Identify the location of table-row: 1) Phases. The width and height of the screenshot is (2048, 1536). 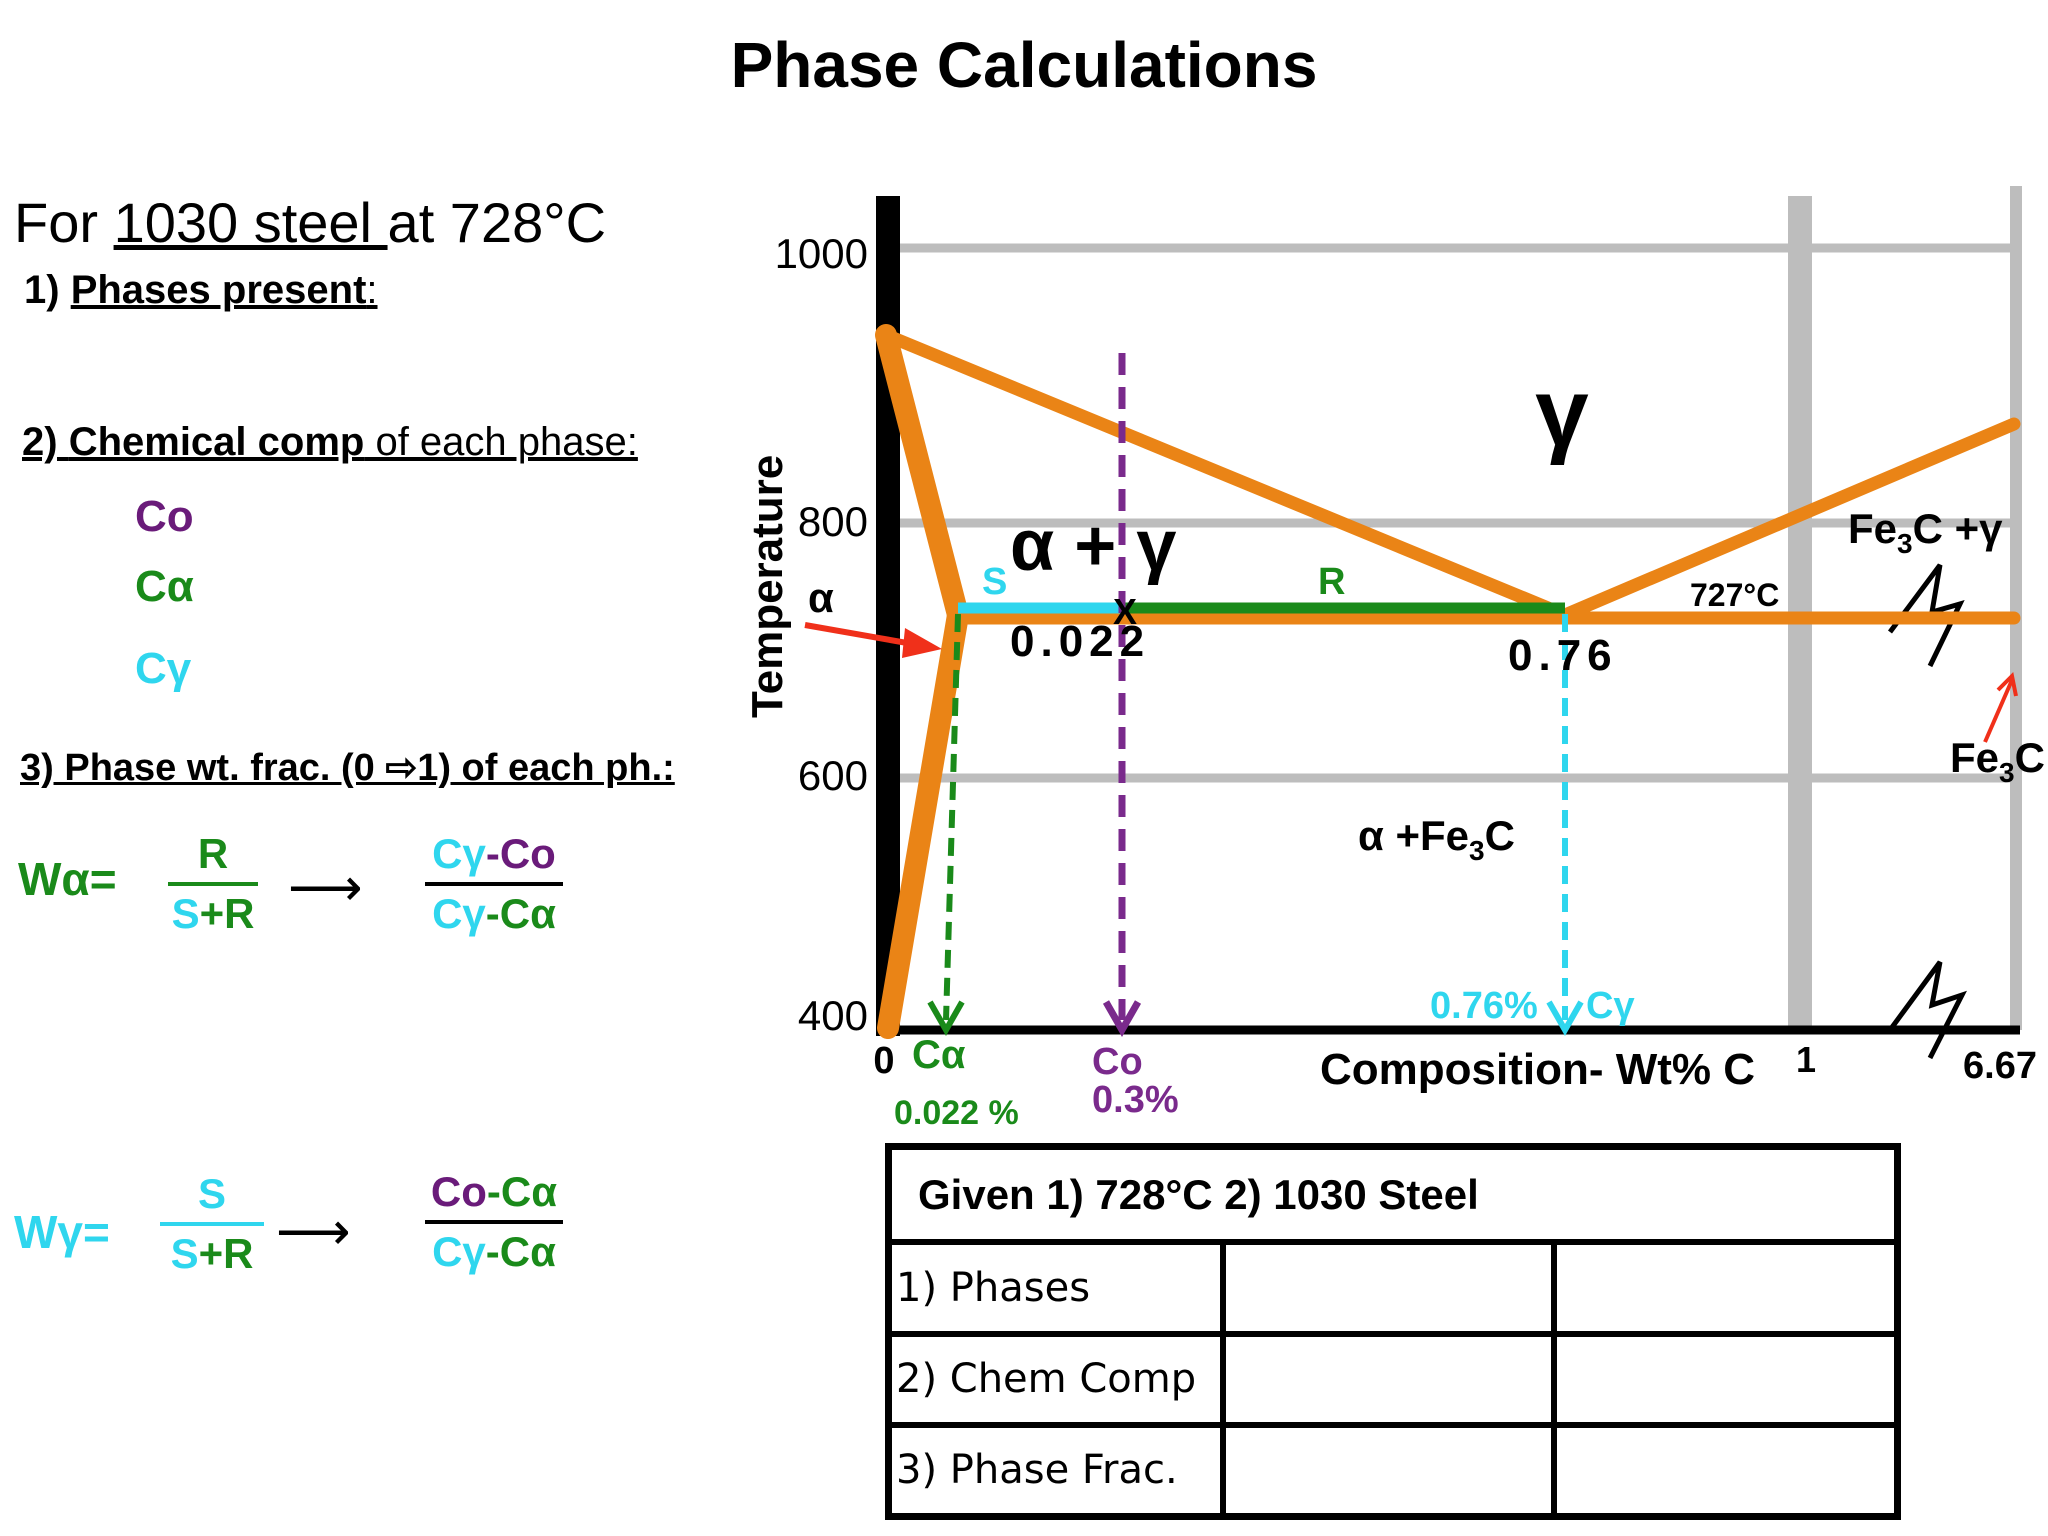
(1393, 1288).